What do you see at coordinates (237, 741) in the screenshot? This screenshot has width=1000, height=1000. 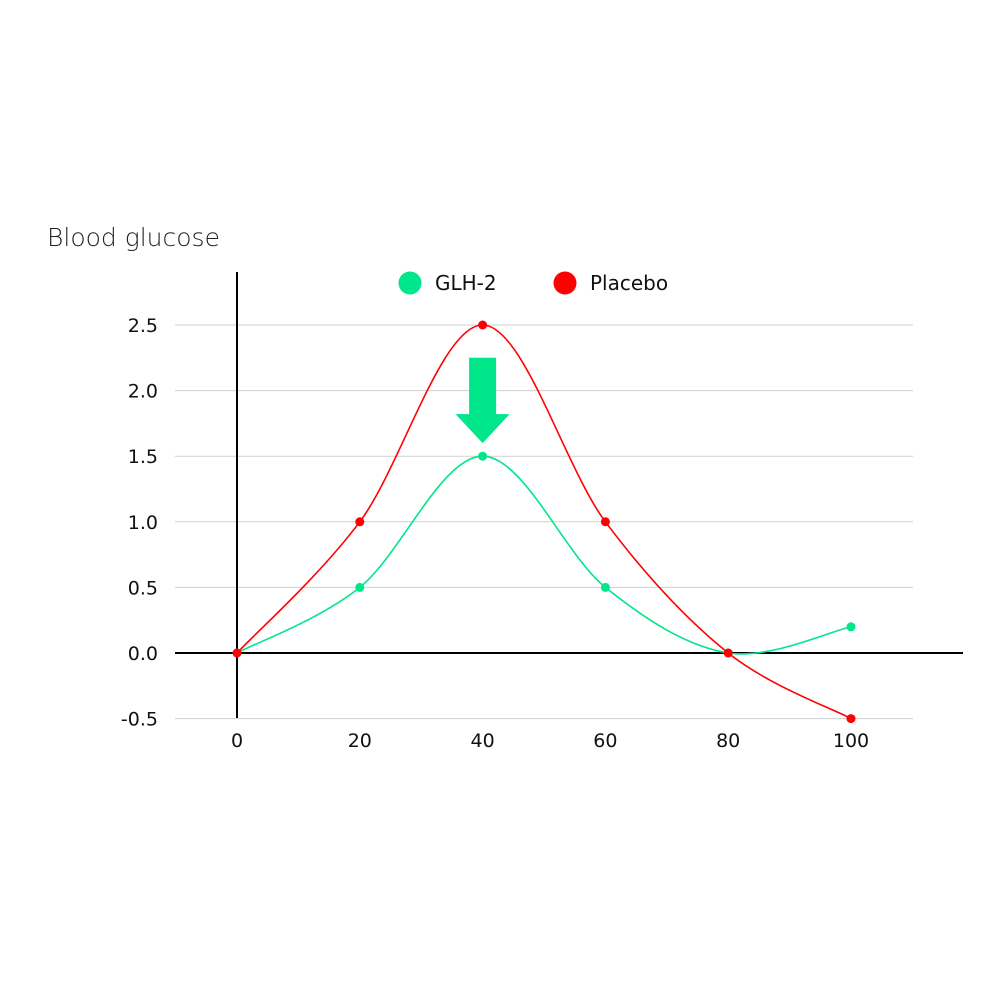 I see `x-tick-label: 0` at bounding box center [237, 741].